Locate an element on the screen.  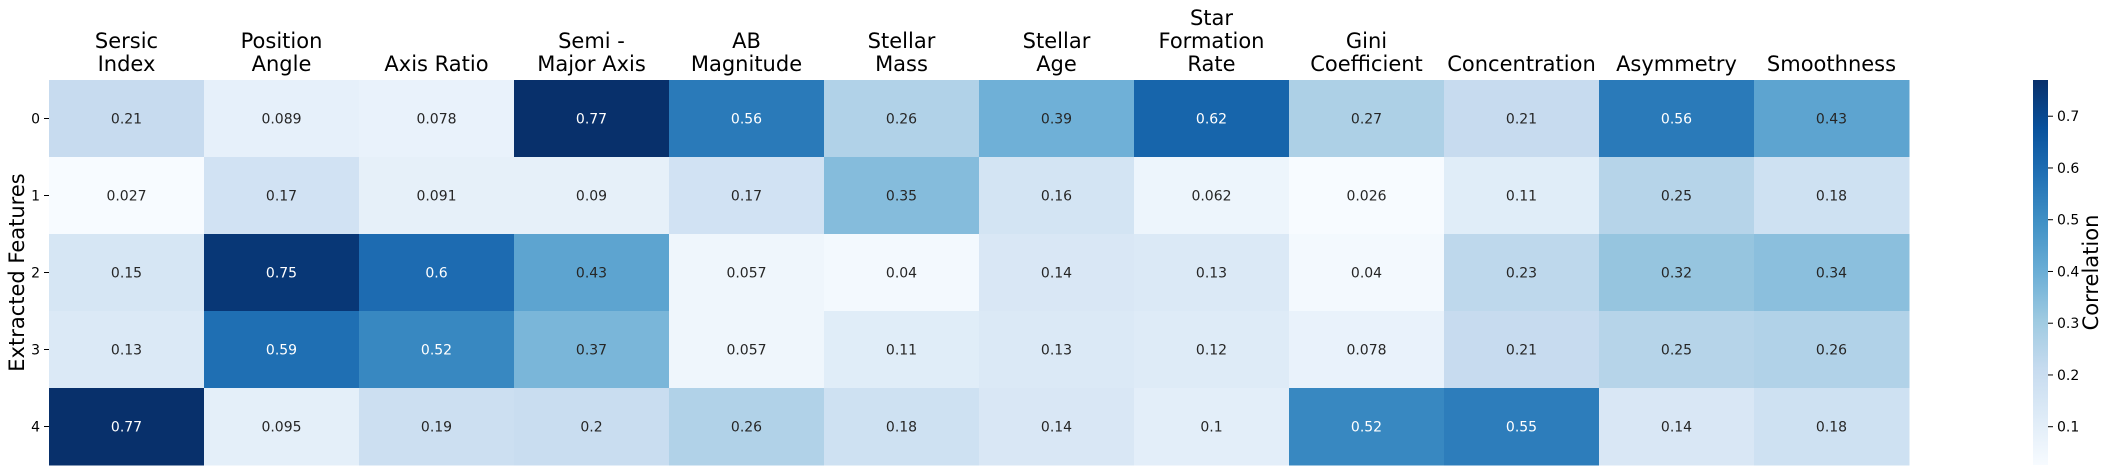
cell-value-label: 0.15 is located at coordinates (126, 274).